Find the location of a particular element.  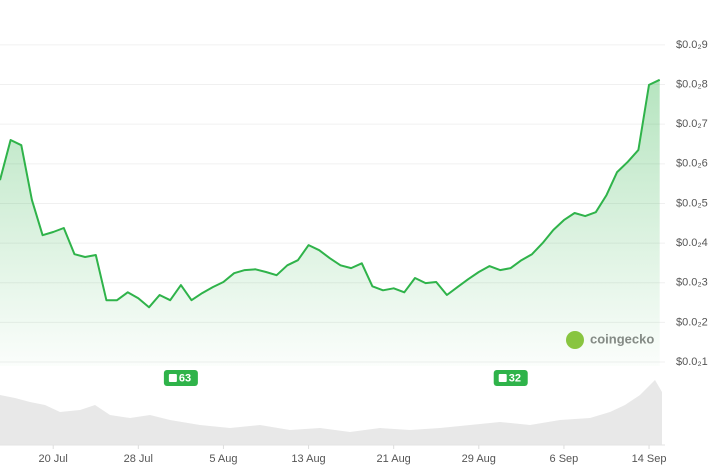

y-tick-label: $0.0₂4 is located at coordinates (692, 243).